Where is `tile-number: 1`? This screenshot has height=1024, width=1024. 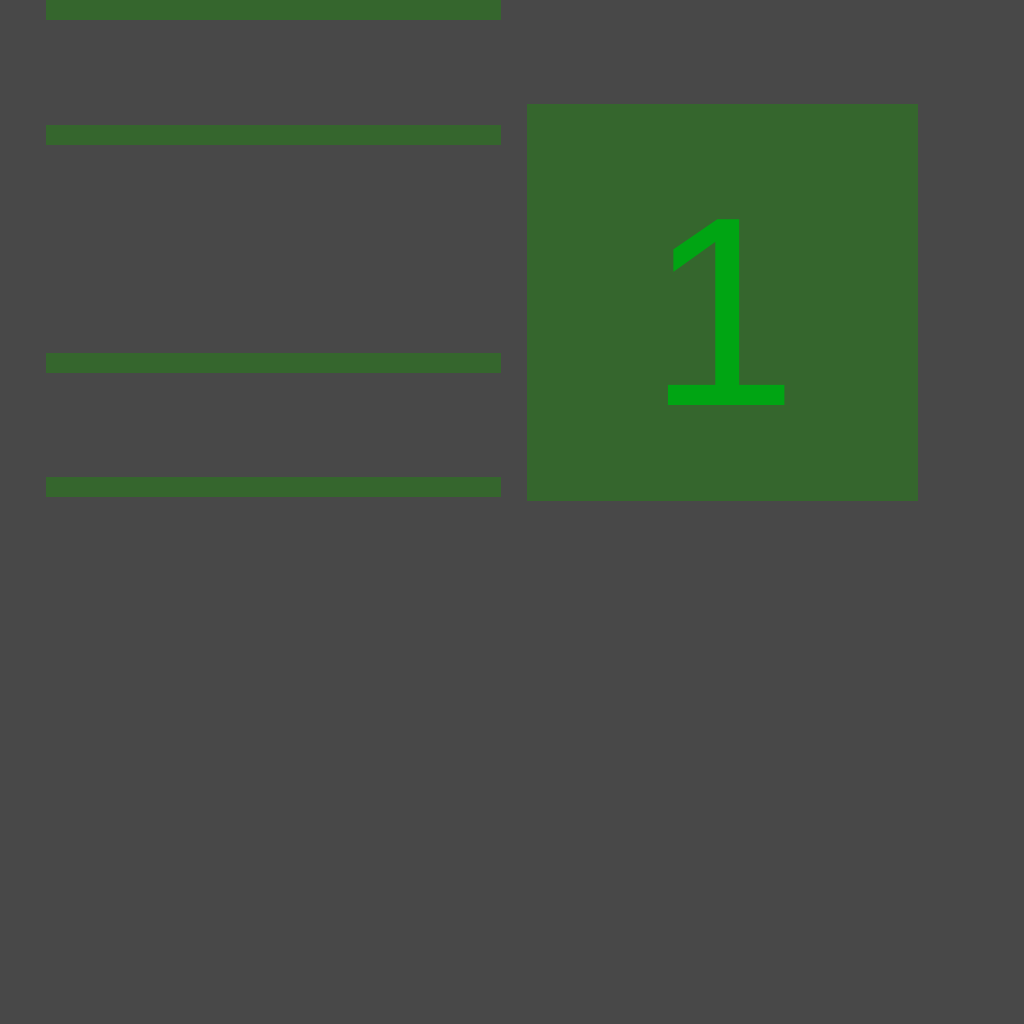
tile-number: 1 is located at coordinates (722, 312).